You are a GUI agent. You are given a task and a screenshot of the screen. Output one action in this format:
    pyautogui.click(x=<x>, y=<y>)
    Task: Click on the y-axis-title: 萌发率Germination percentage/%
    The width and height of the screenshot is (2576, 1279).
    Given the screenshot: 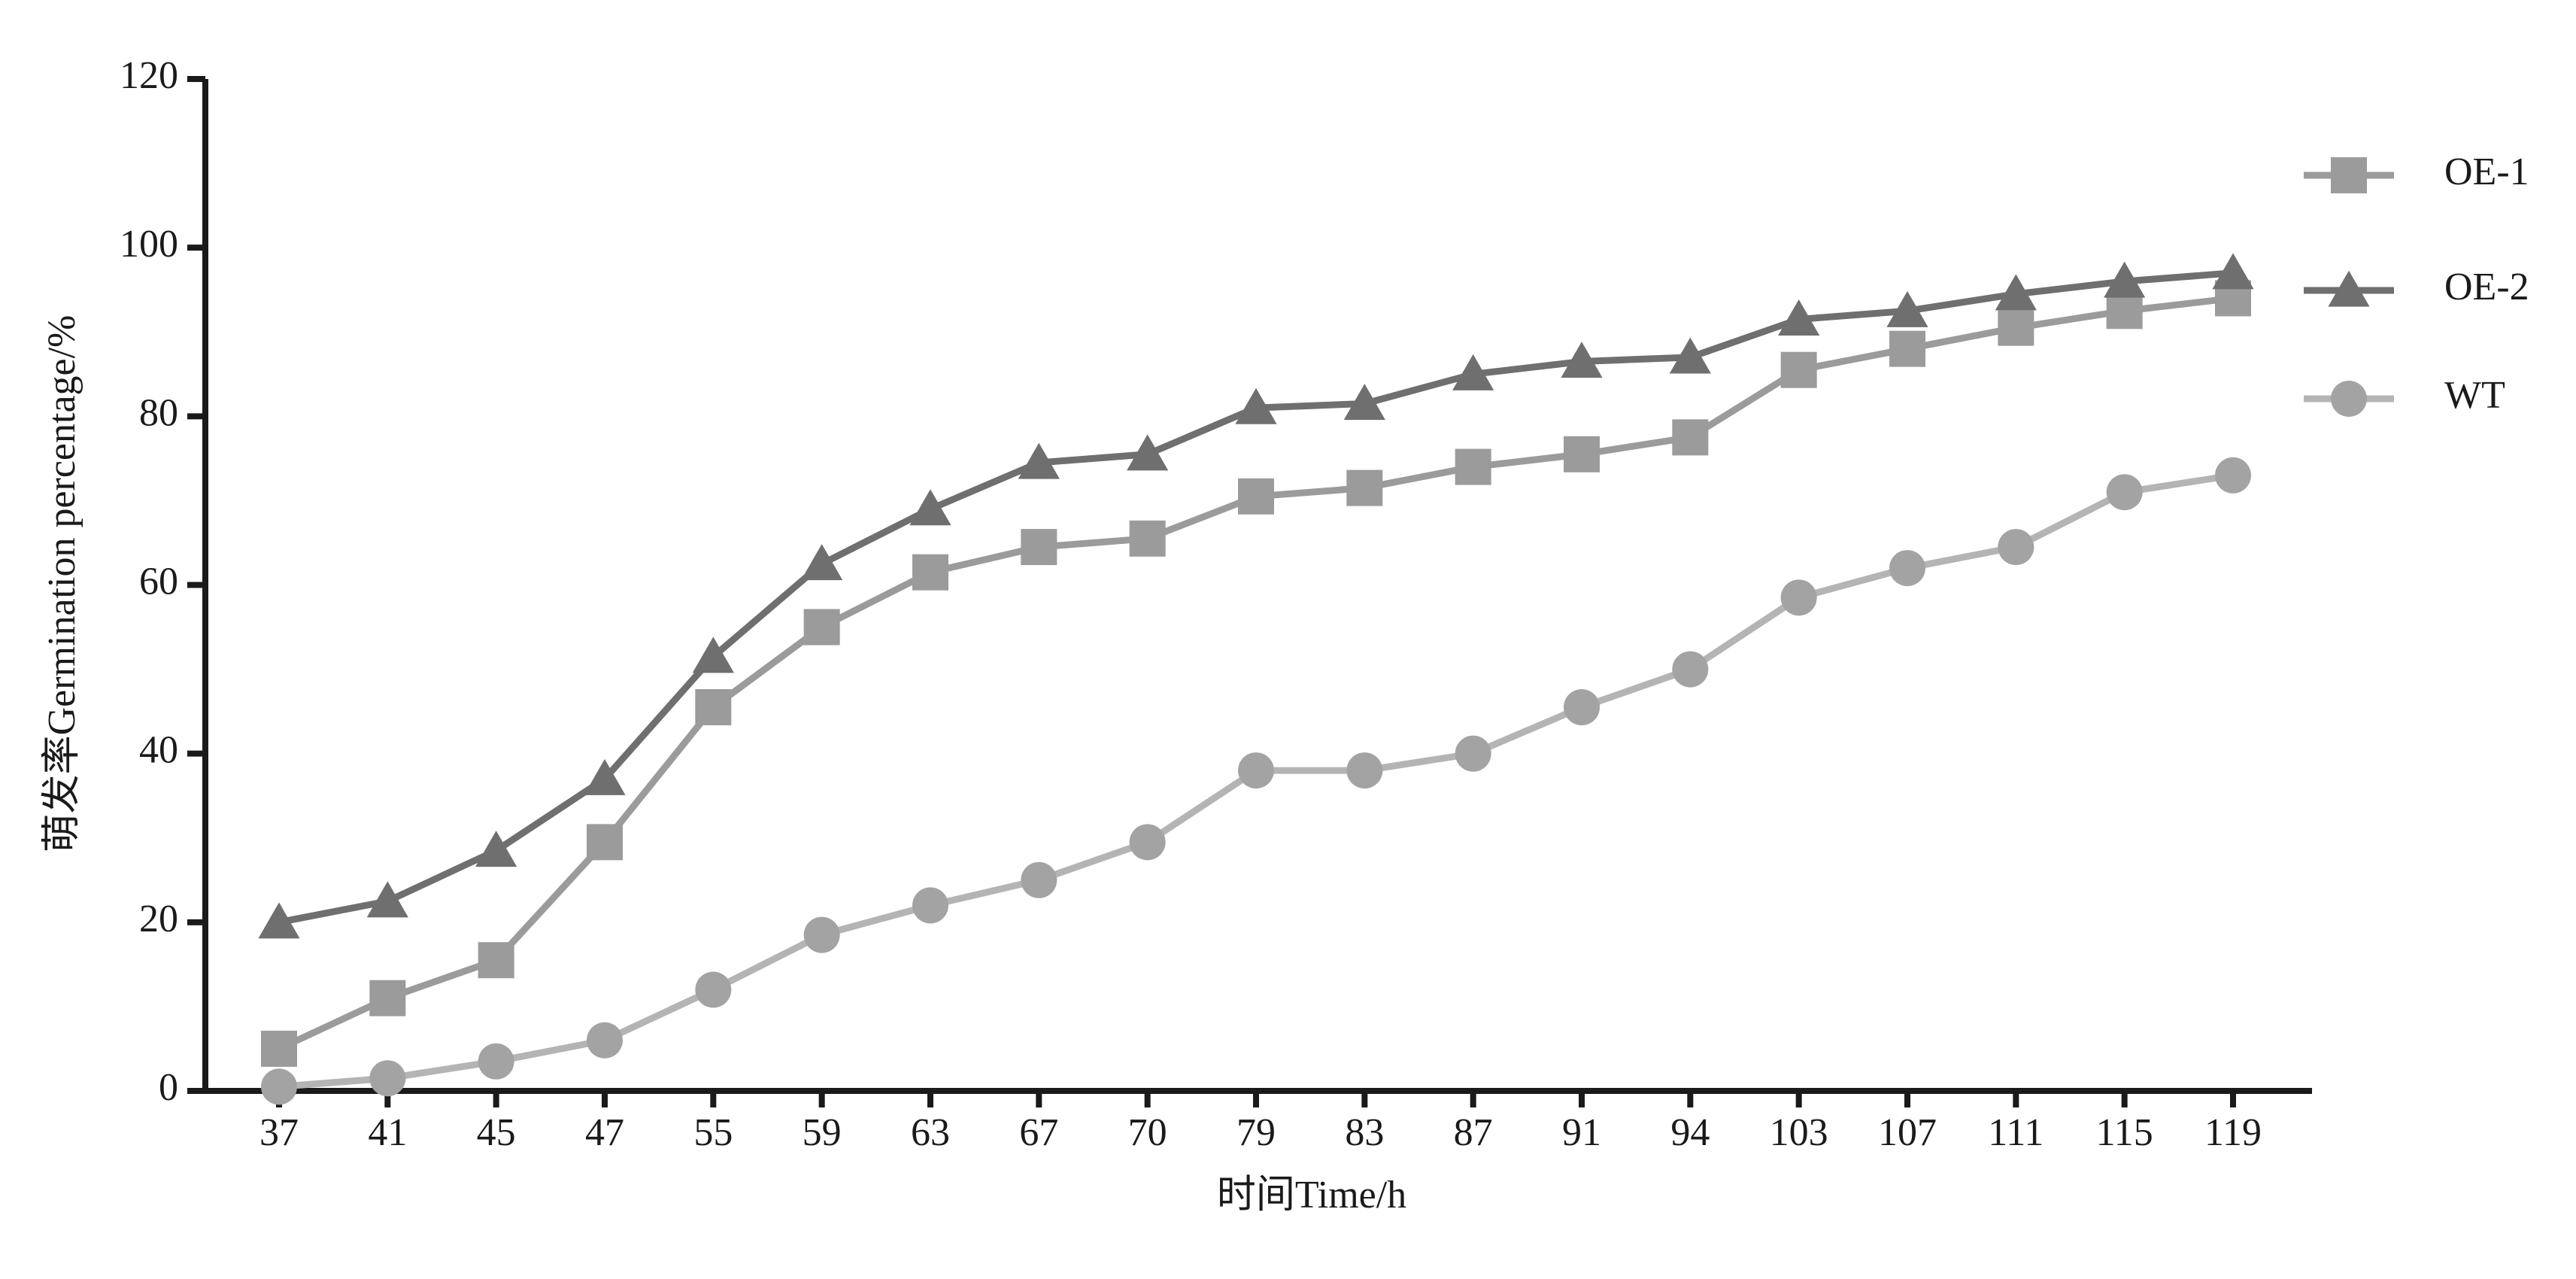 What is the action you would take?
    pyautogui.click(x=62, y=584)
    